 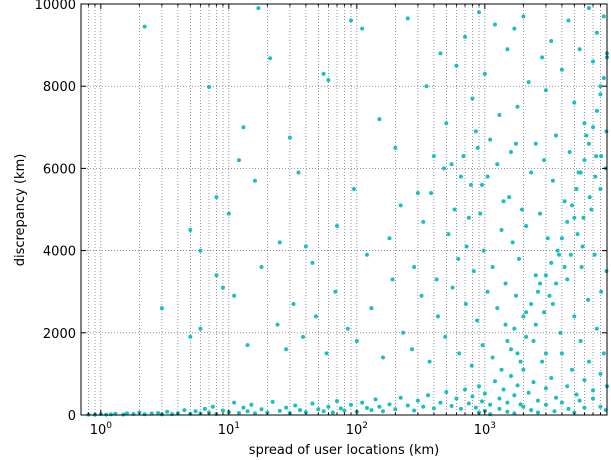 I want to click on y-tick-label: 10000, so click(x=55, y=6).